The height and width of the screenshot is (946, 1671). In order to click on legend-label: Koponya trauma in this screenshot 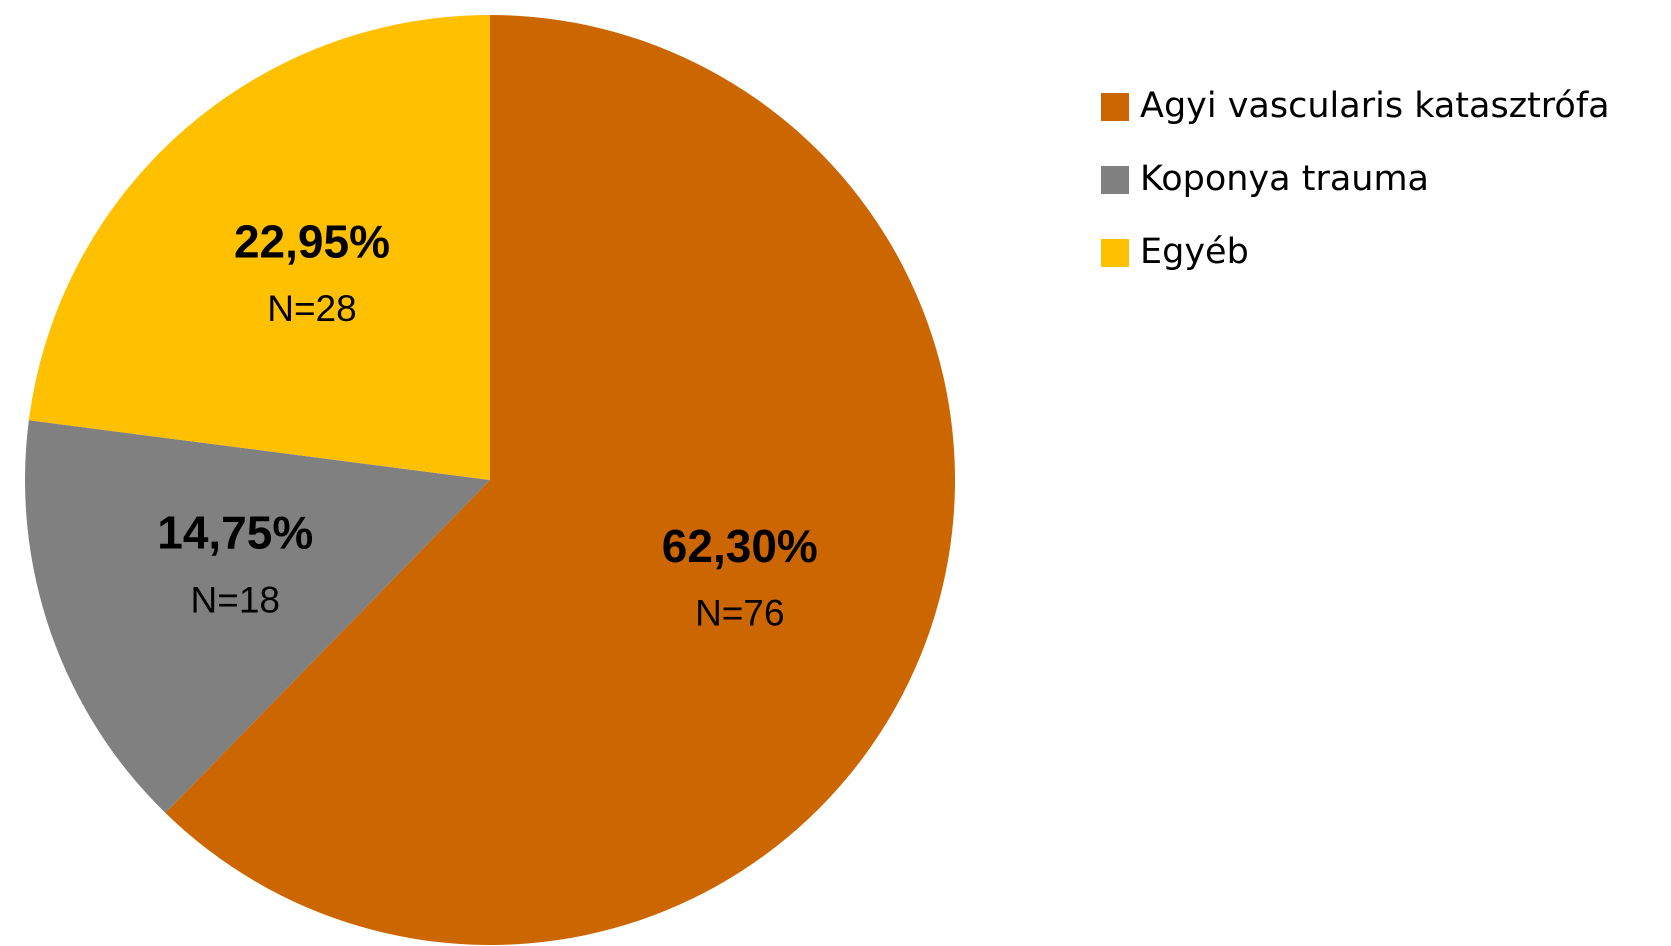, I will do `click(1284, 179)`.